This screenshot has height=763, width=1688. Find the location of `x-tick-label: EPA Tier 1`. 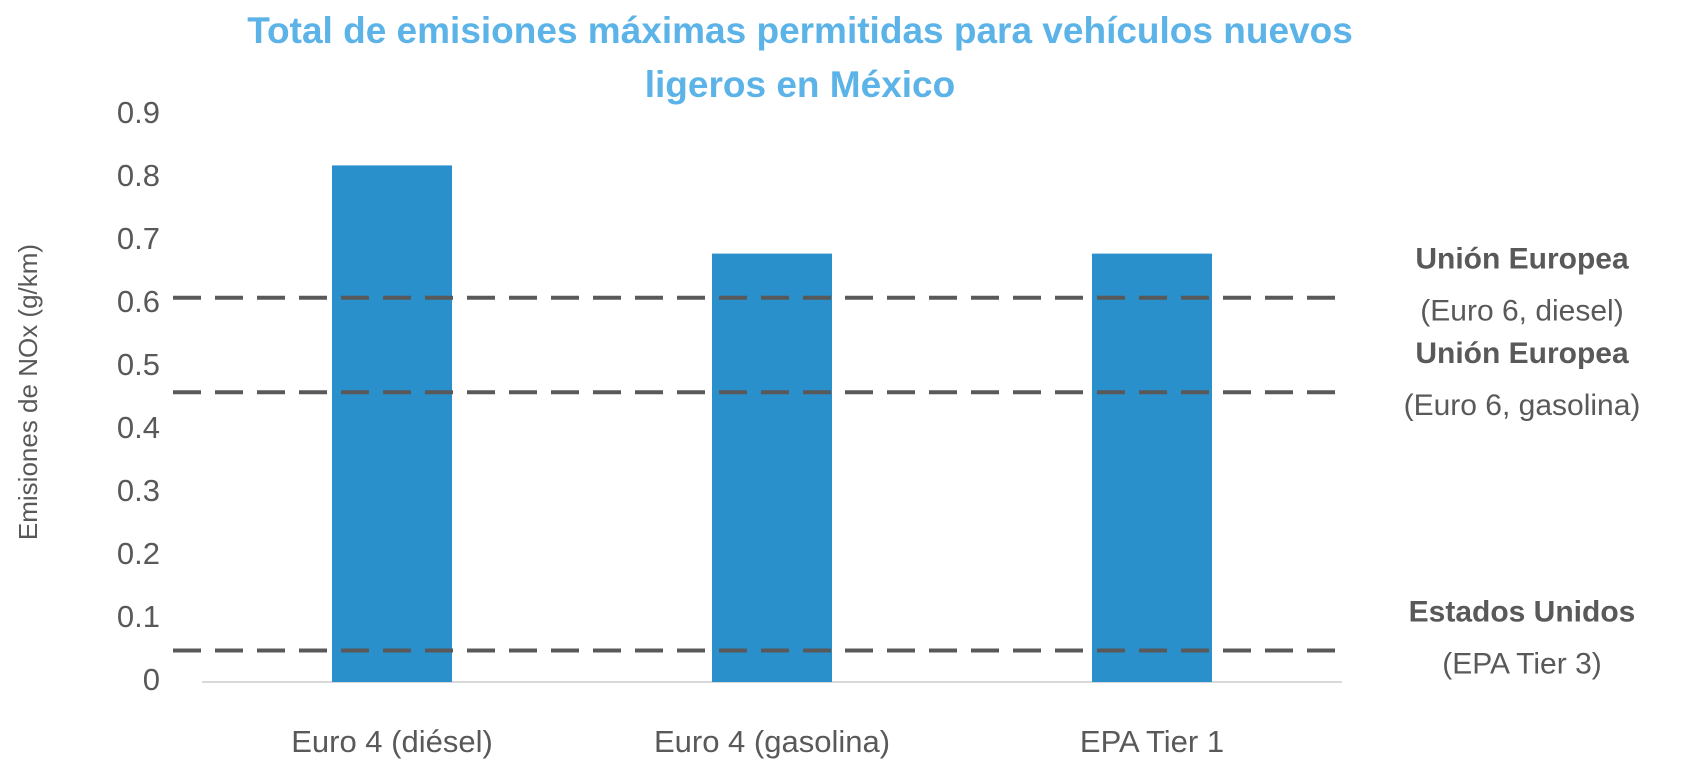

x-tick-label: EPA Tier 1 is located at coordinates (1152, 741).